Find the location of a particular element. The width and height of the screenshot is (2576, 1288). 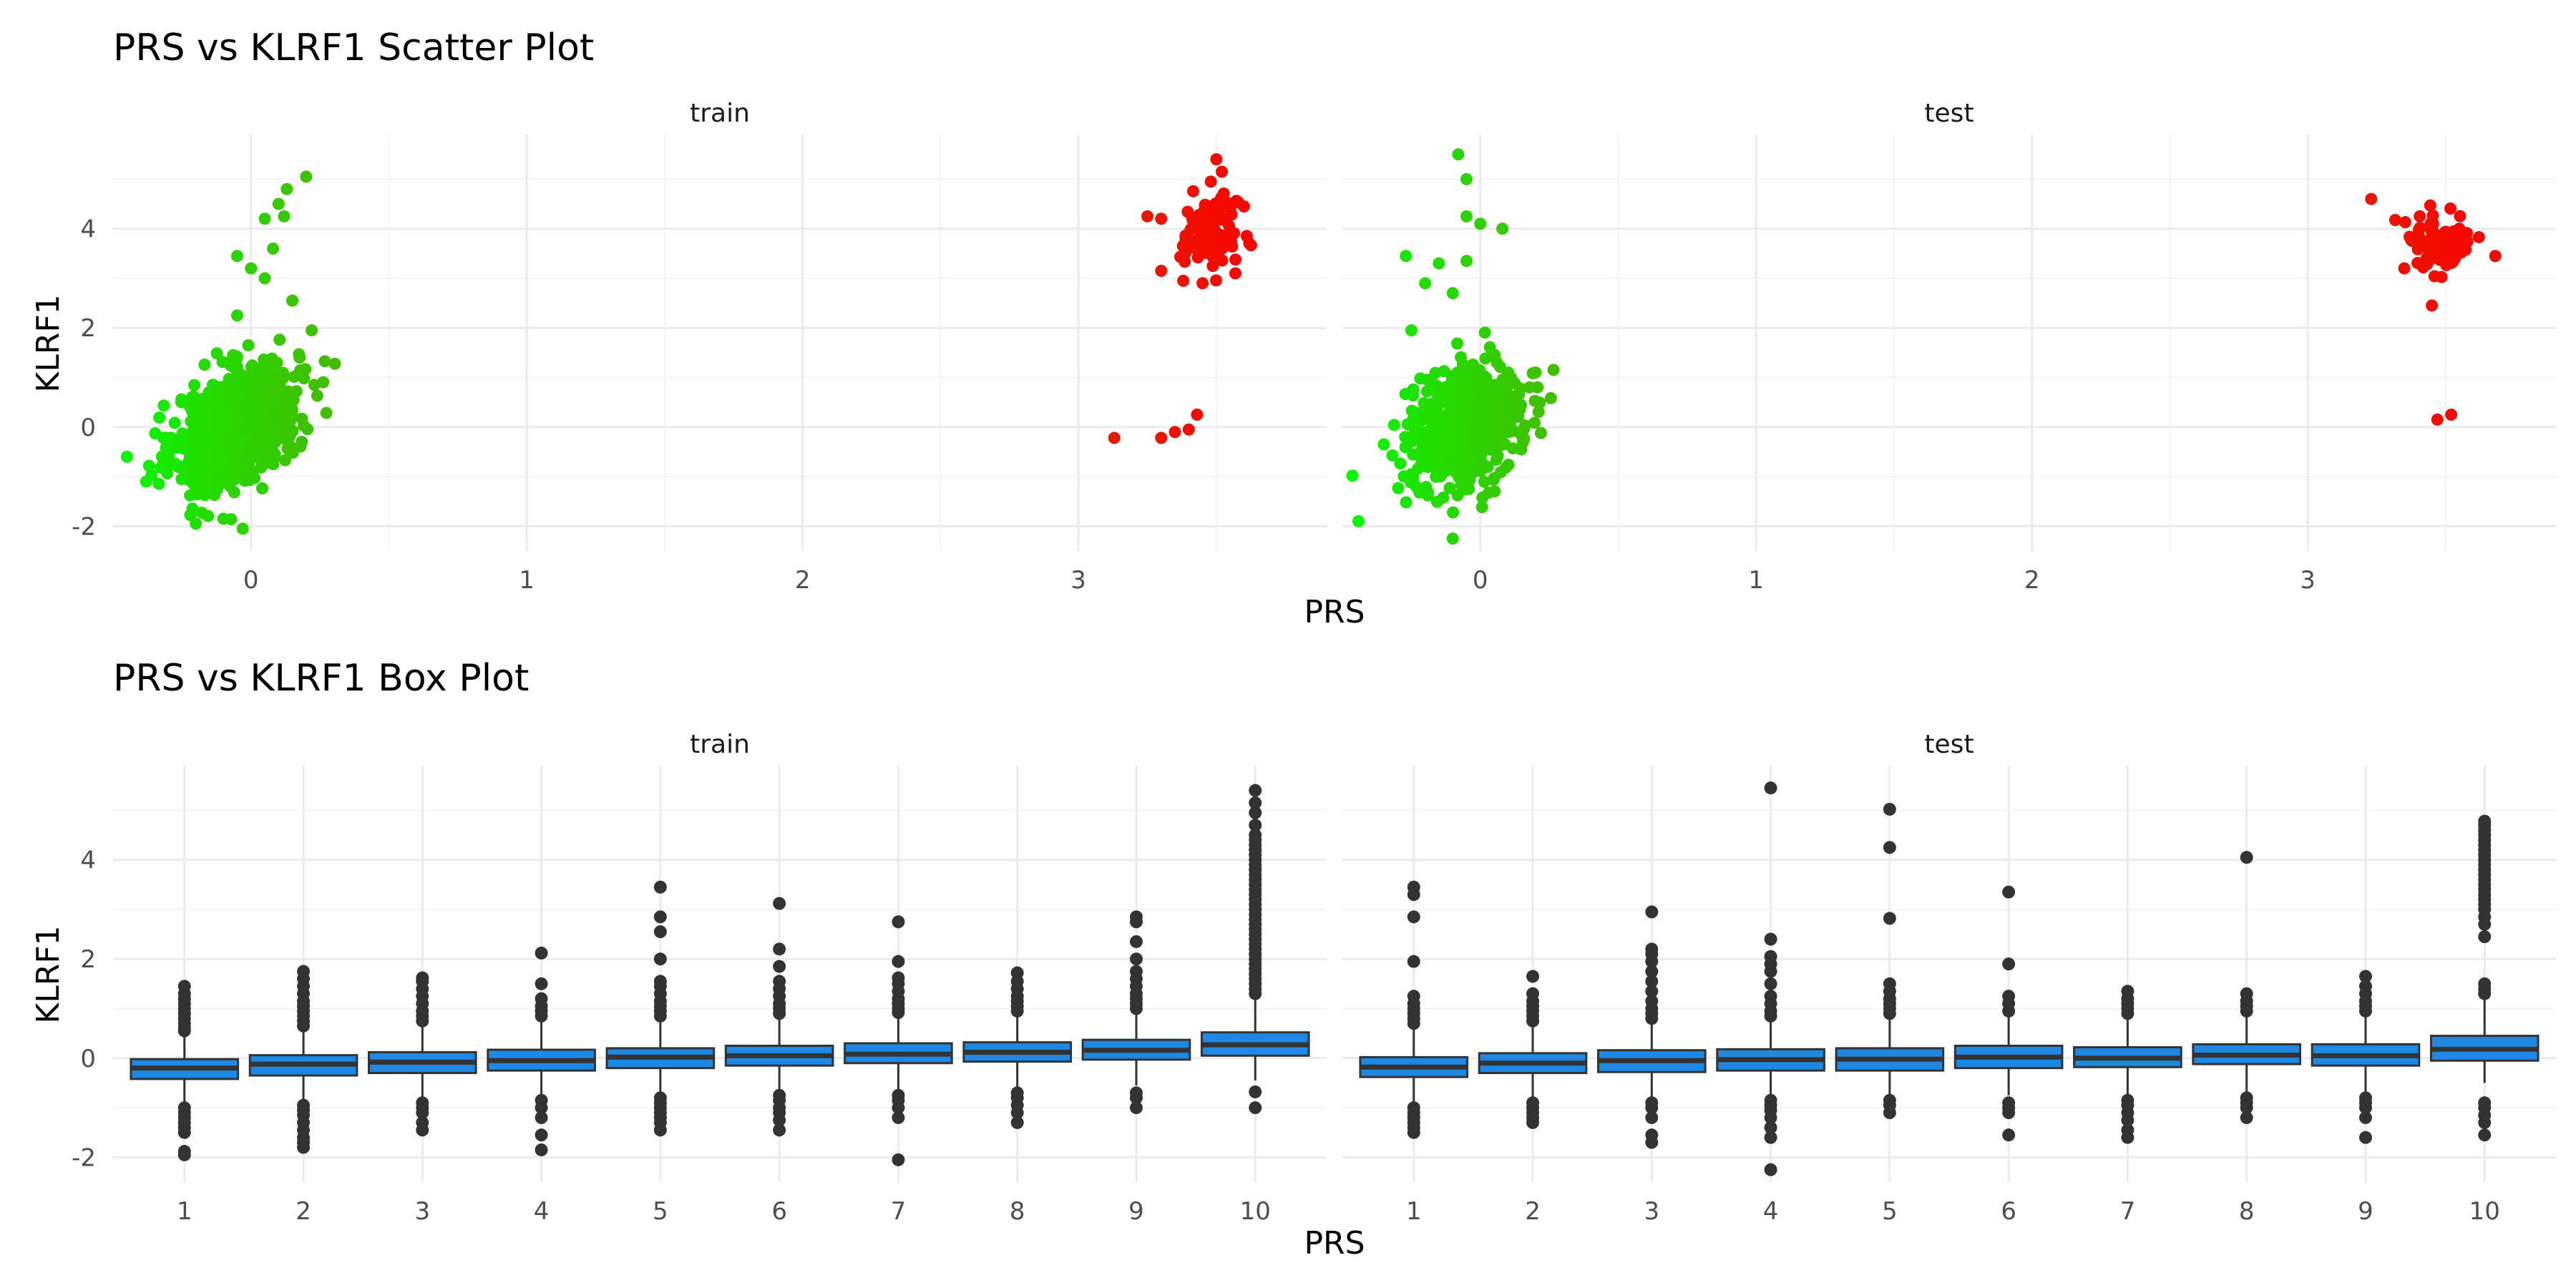

y-tick-label: 2 is located at coordinates (88, 328).